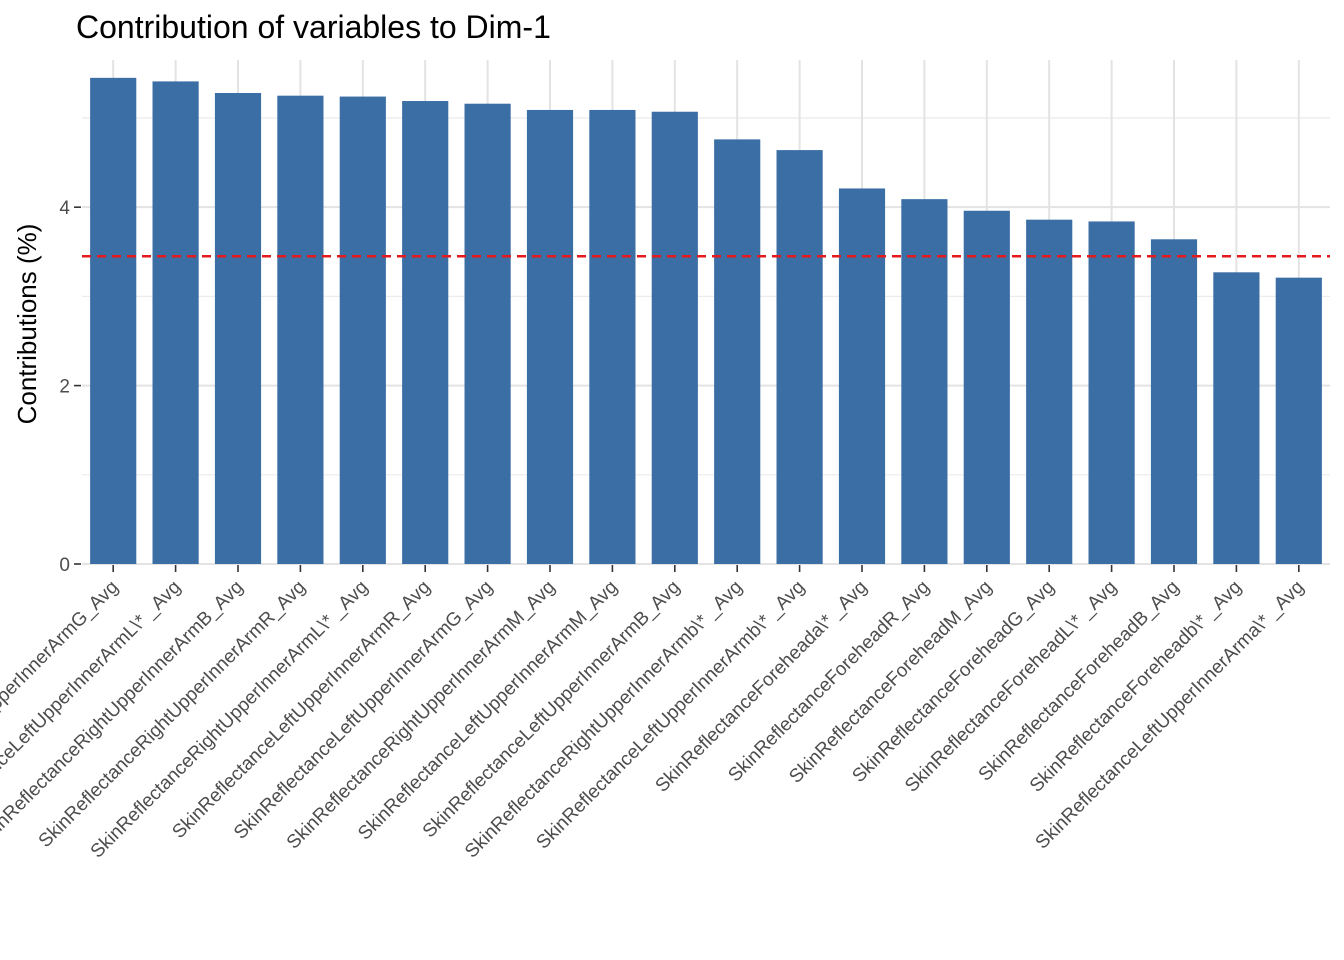 The image size is (1344, 960). What do you see at coordinates (64, 387) in the screenshot?
I see `y-tick-label: 2` at bounding box center [64, 387].